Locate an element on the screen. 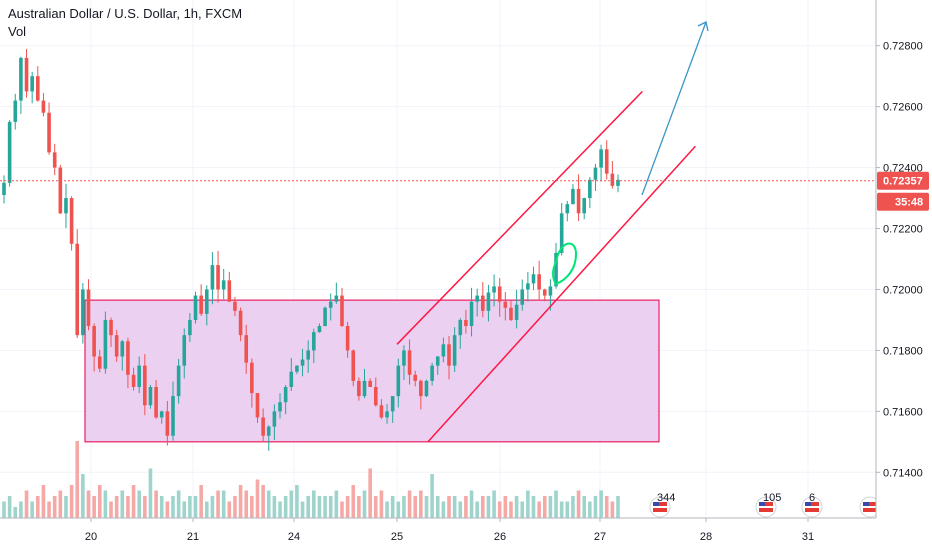 The width and height of the screenshot is (932, 550). price-tick-label: 0.71600 is located at coordinates (903, 412).